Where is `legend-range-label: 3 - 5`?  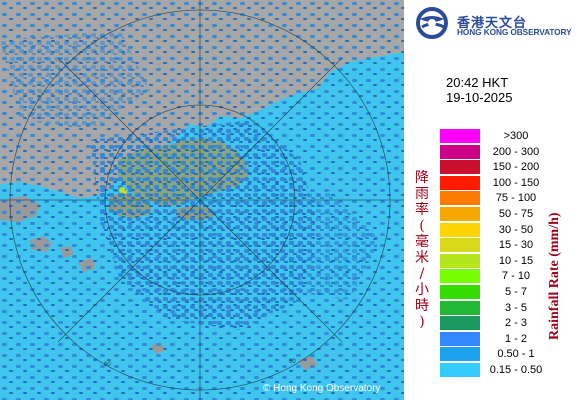 legend-range-label: 3 - 5 is located at coordinates (515, 307).